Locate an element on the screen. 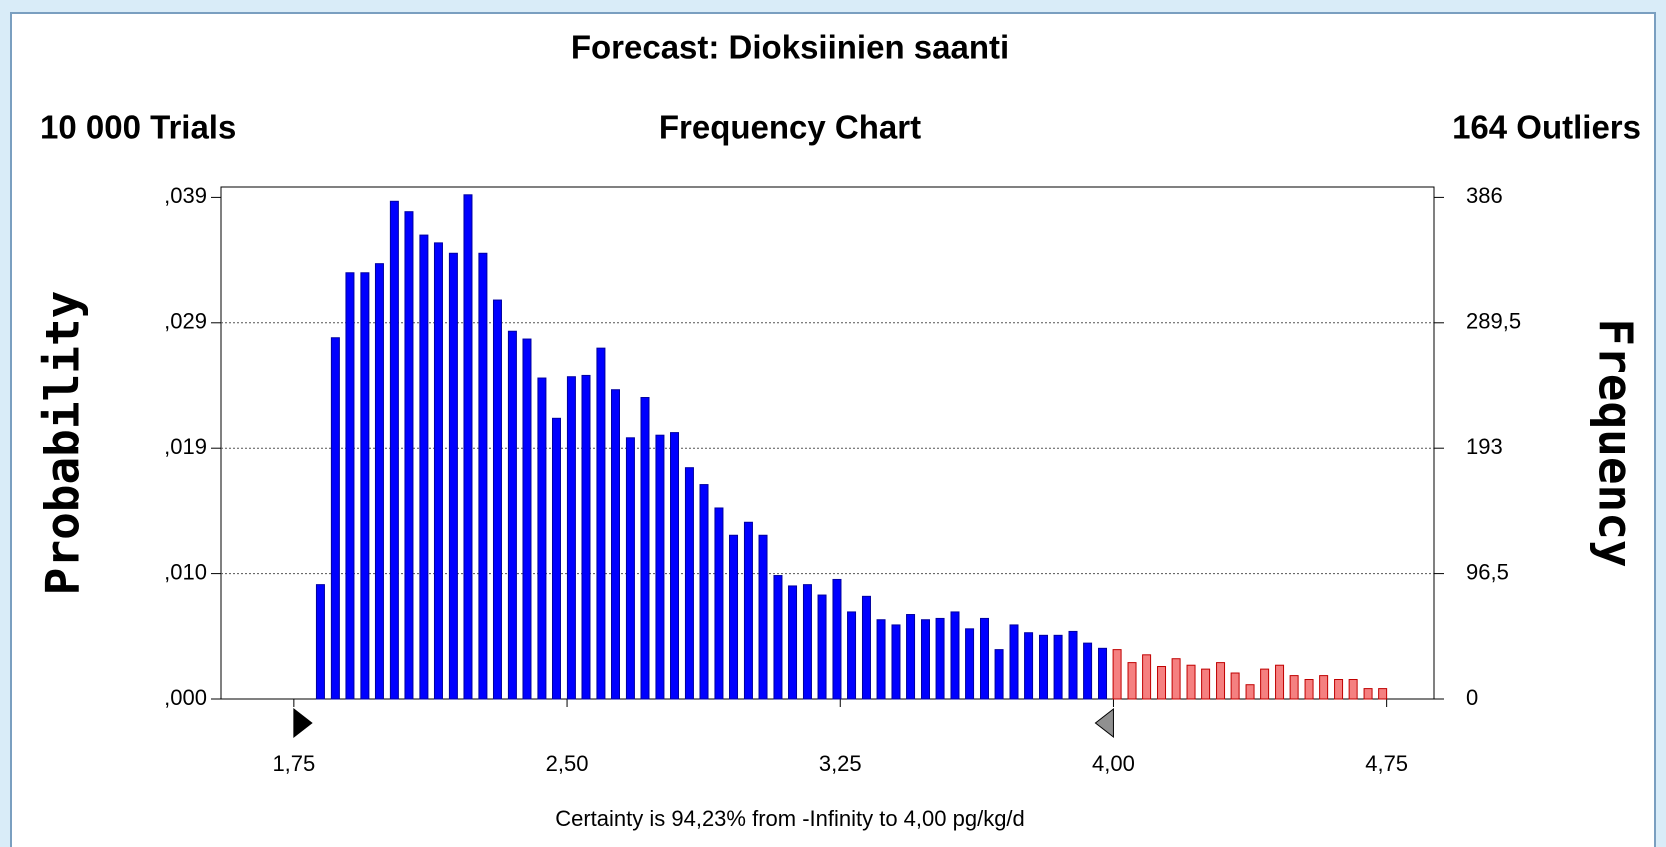 This screenshot has height=847, width=1666. x-tick-label: 4,75 is located at coordinates (1386, 763).